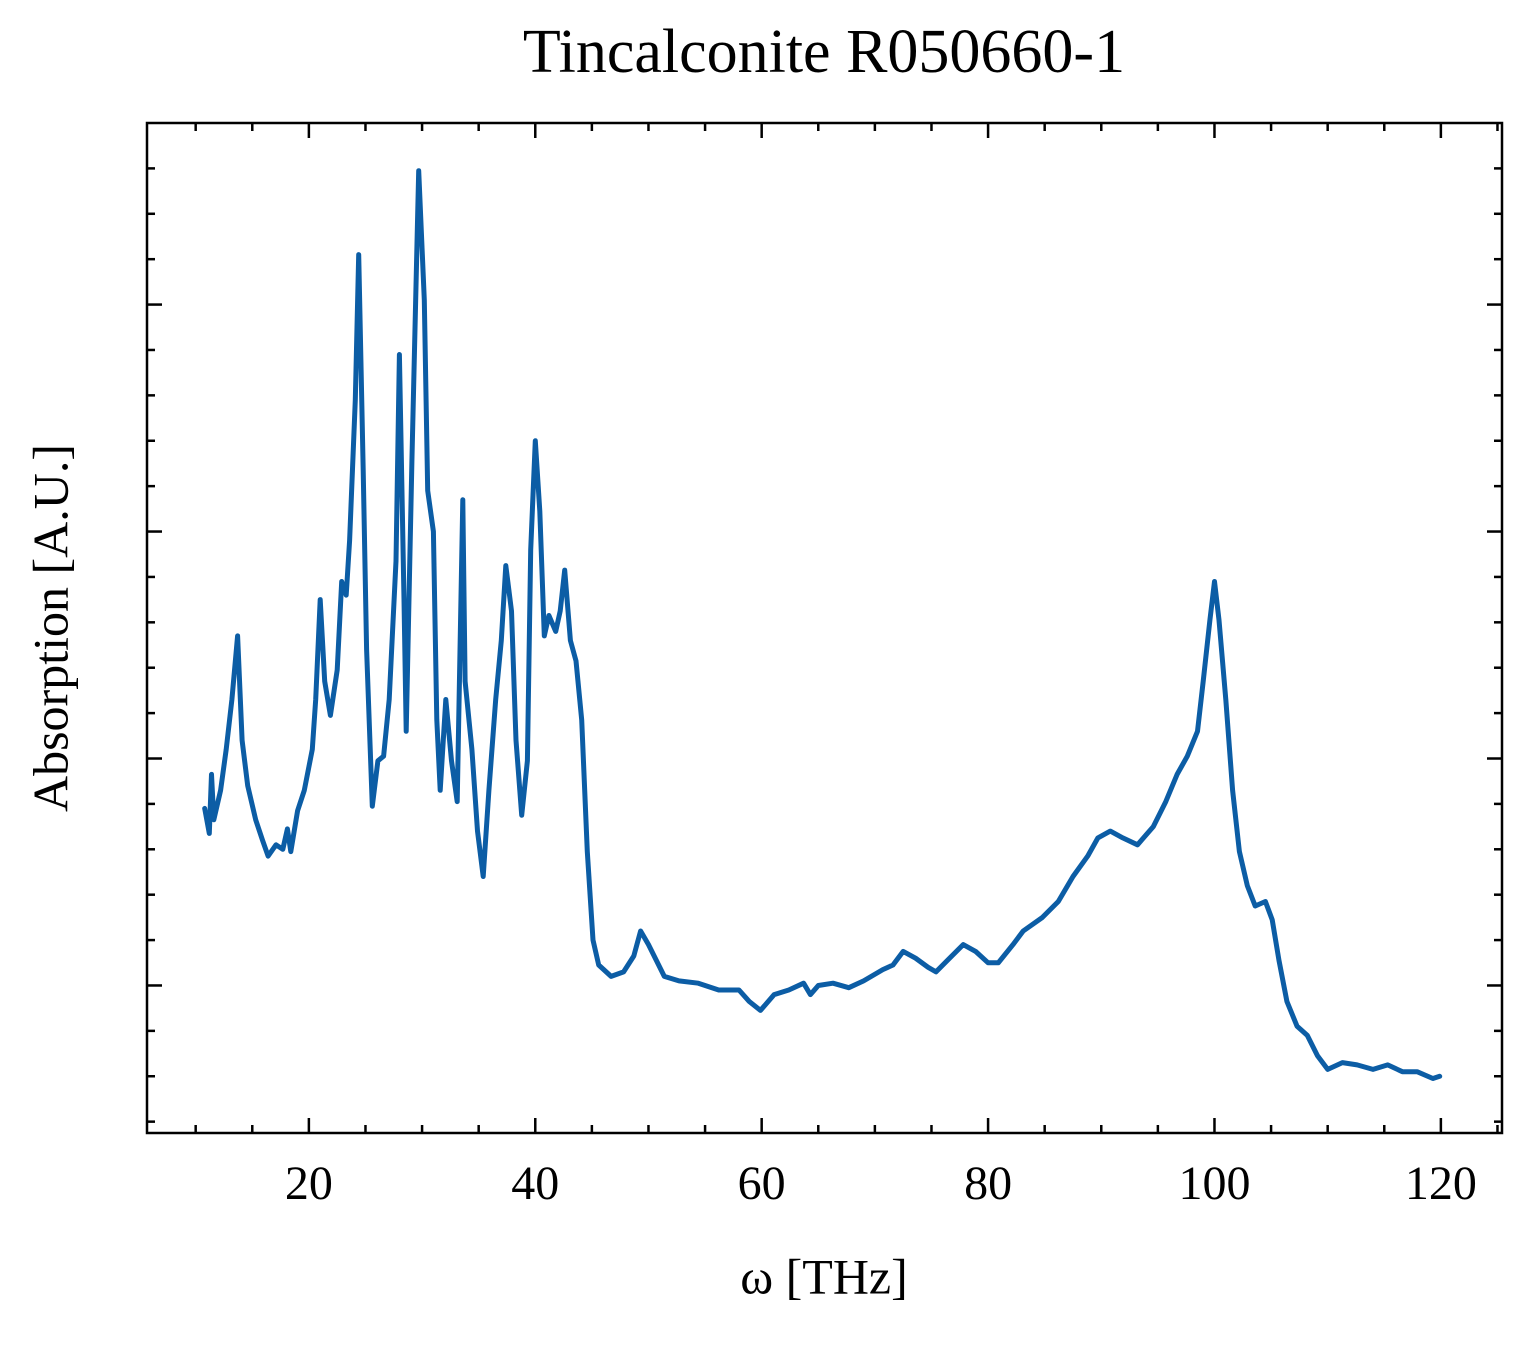 This screenshot has height=1345, width=1527. Describe the element at coordinates (1214, 1183) in the screenshot. I see `x-tick-label: 100` at that location.